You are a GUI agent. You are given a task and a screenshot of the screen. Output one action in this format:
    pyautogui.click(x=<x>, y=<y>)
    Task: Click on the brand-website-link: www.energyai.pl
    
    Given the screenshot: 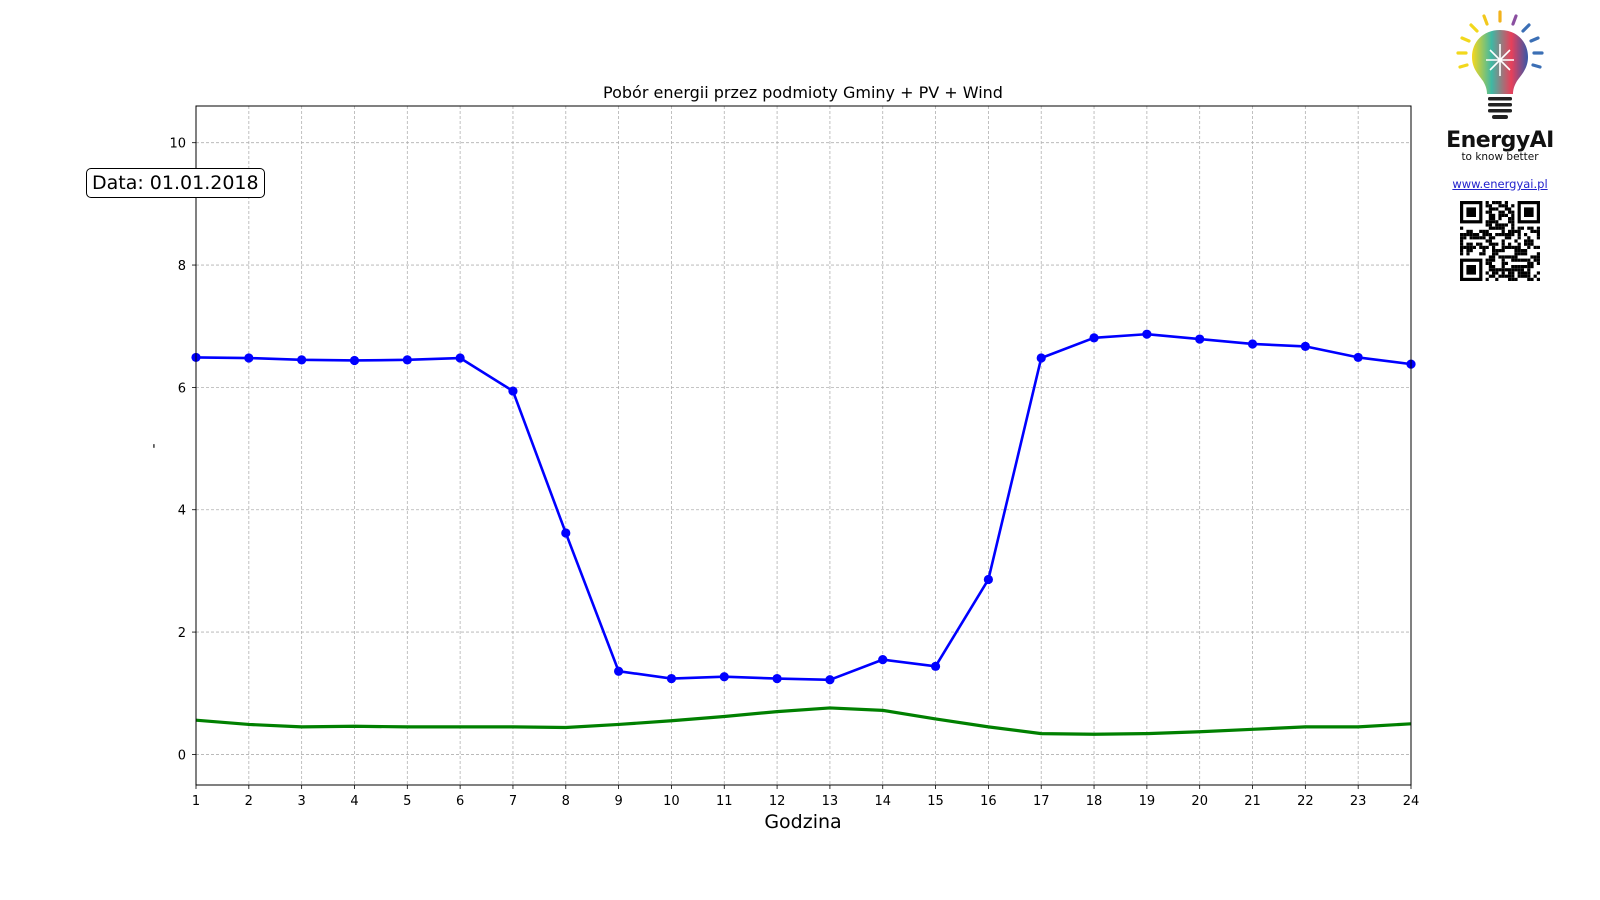 What is the action you would take?
    pyautogui.click(x=1500, y=184)
    